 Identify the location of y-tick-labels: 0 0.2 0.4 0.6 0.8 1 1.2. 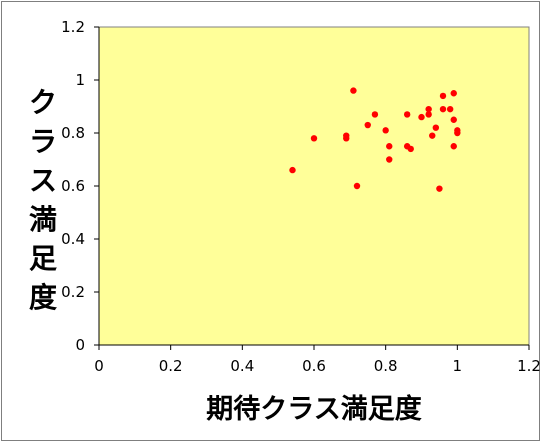
(73, 186).